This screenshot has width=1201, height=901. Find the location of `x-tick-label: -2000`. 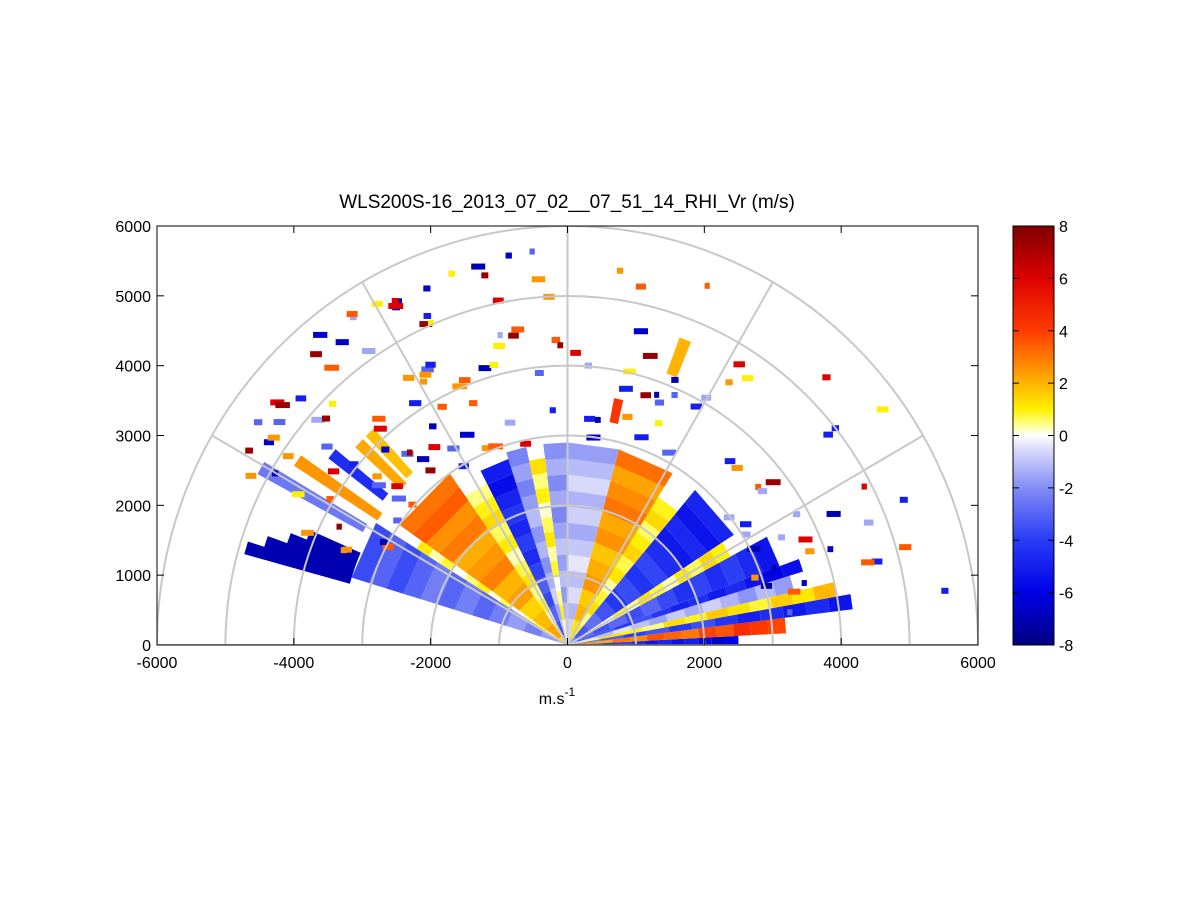

x-tick-label: -2000 is located at coordinates (430, 663).